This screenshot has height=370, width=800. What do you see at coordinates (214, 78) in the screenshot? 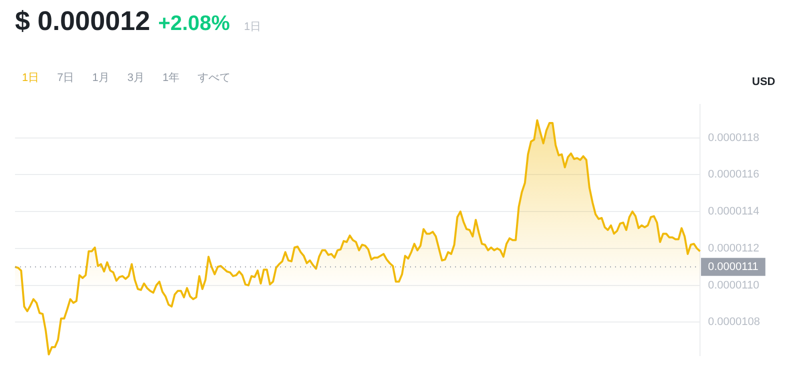
I see `text: すべて` at bounding box center [214, 78].